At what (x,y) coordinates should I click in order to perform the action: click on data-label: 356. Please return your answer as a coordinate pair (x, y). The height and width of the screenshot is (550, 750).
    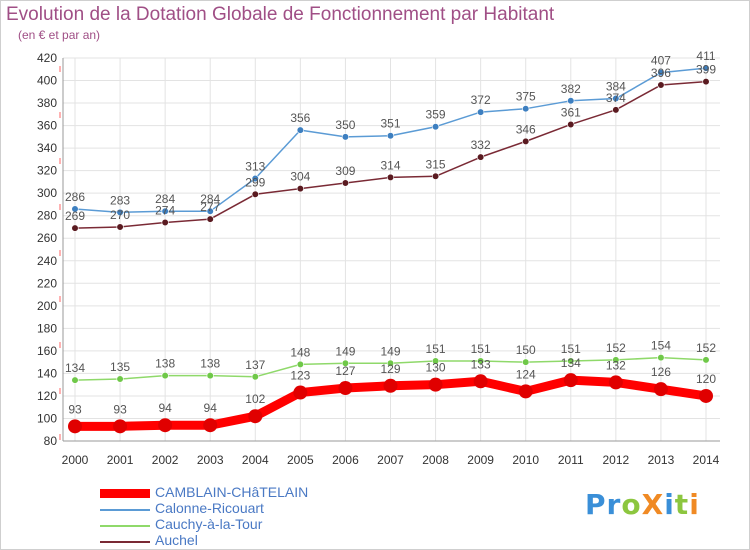
    Looking at the image, I should click on (300, 118).